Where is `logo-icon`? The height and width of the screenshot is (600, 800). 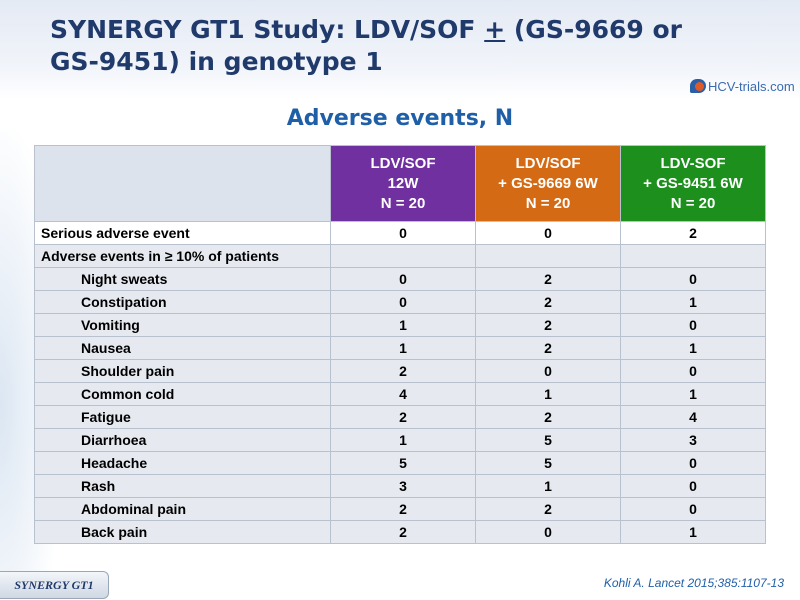
logo-icon is located at coordinates (698, 86).